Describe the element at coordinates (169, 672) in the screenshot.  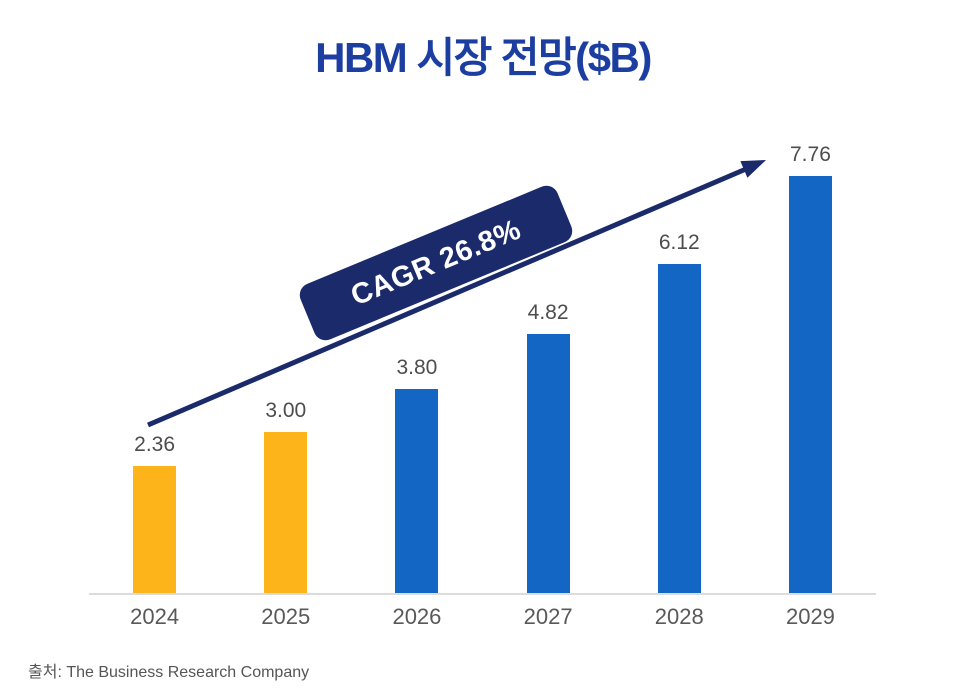
I see `source-note: 출처: The Business Research Company` at that location.